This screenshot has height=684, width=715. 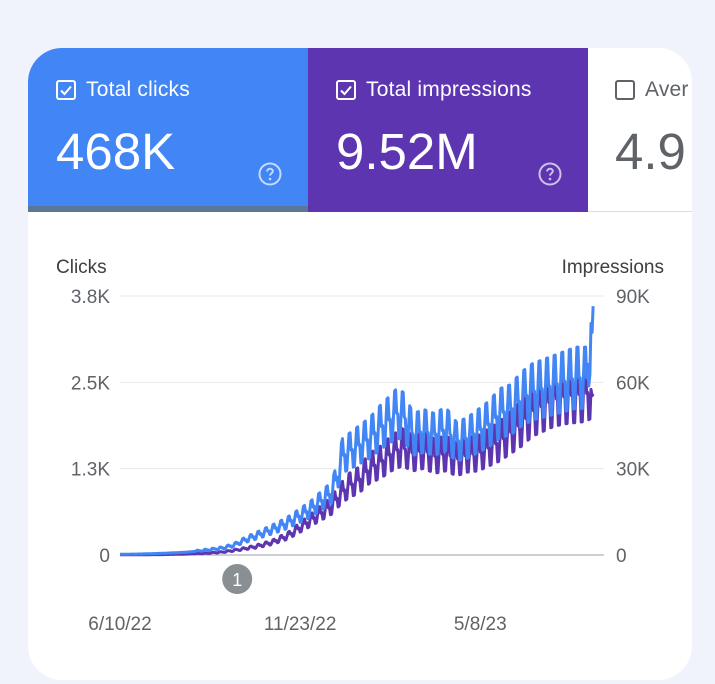 I want to click on x-tick-label: 11/23/22, so click(x=300, y=624).